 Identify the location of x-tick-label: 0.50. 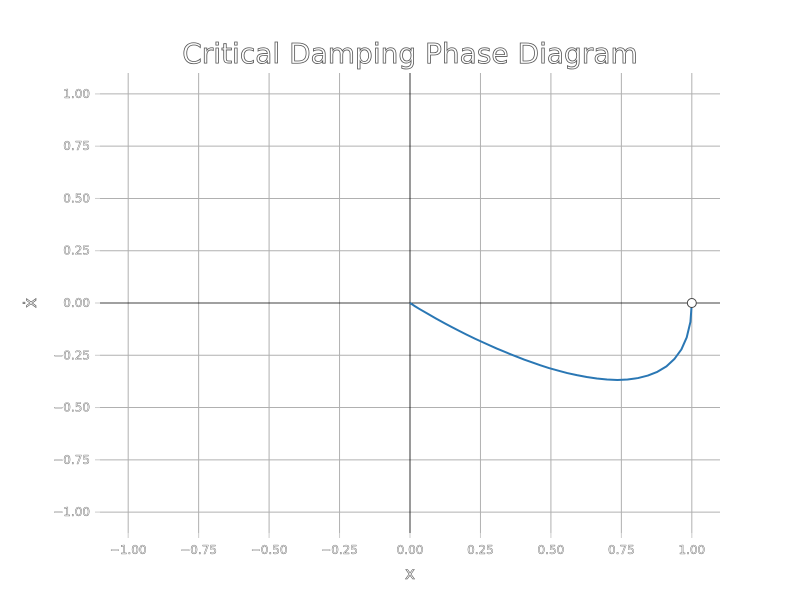
(551, 550).